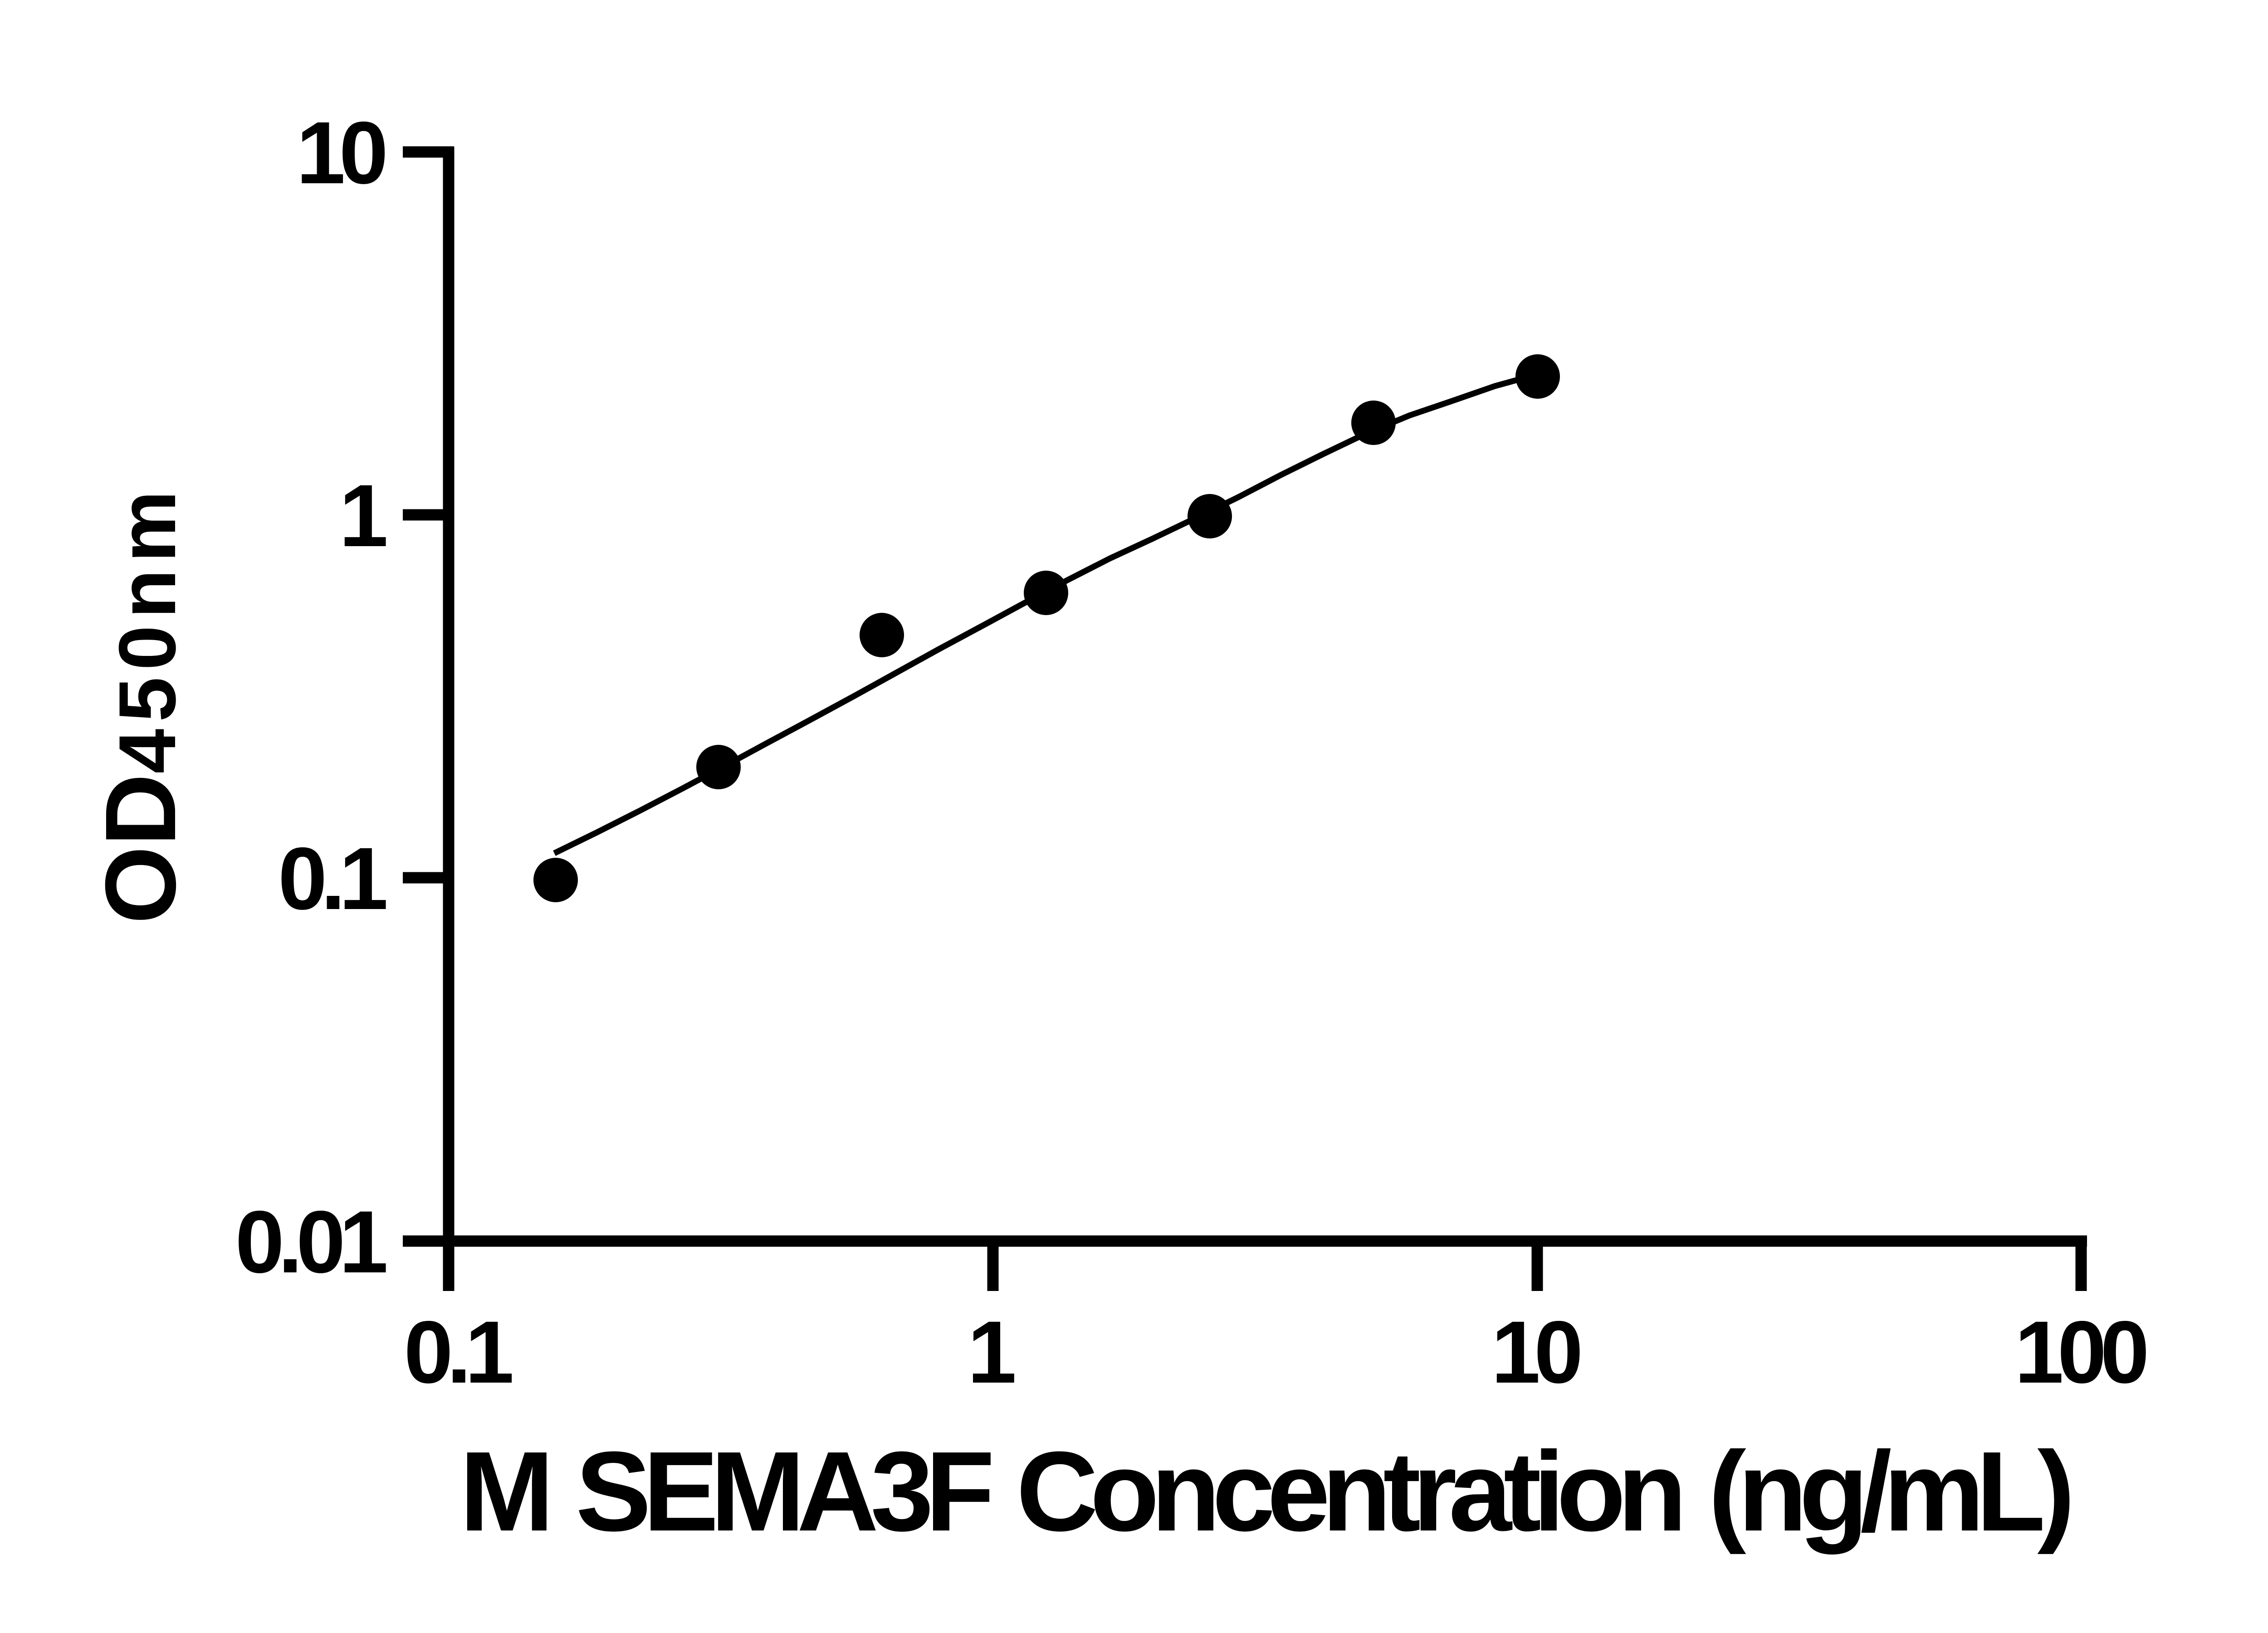 Image resolution: width=2268 pixels, height=1633 pixels. Describe the element at coordinates (2080, 1352) in the screenshot. I see `svg-text: 100` at that location.